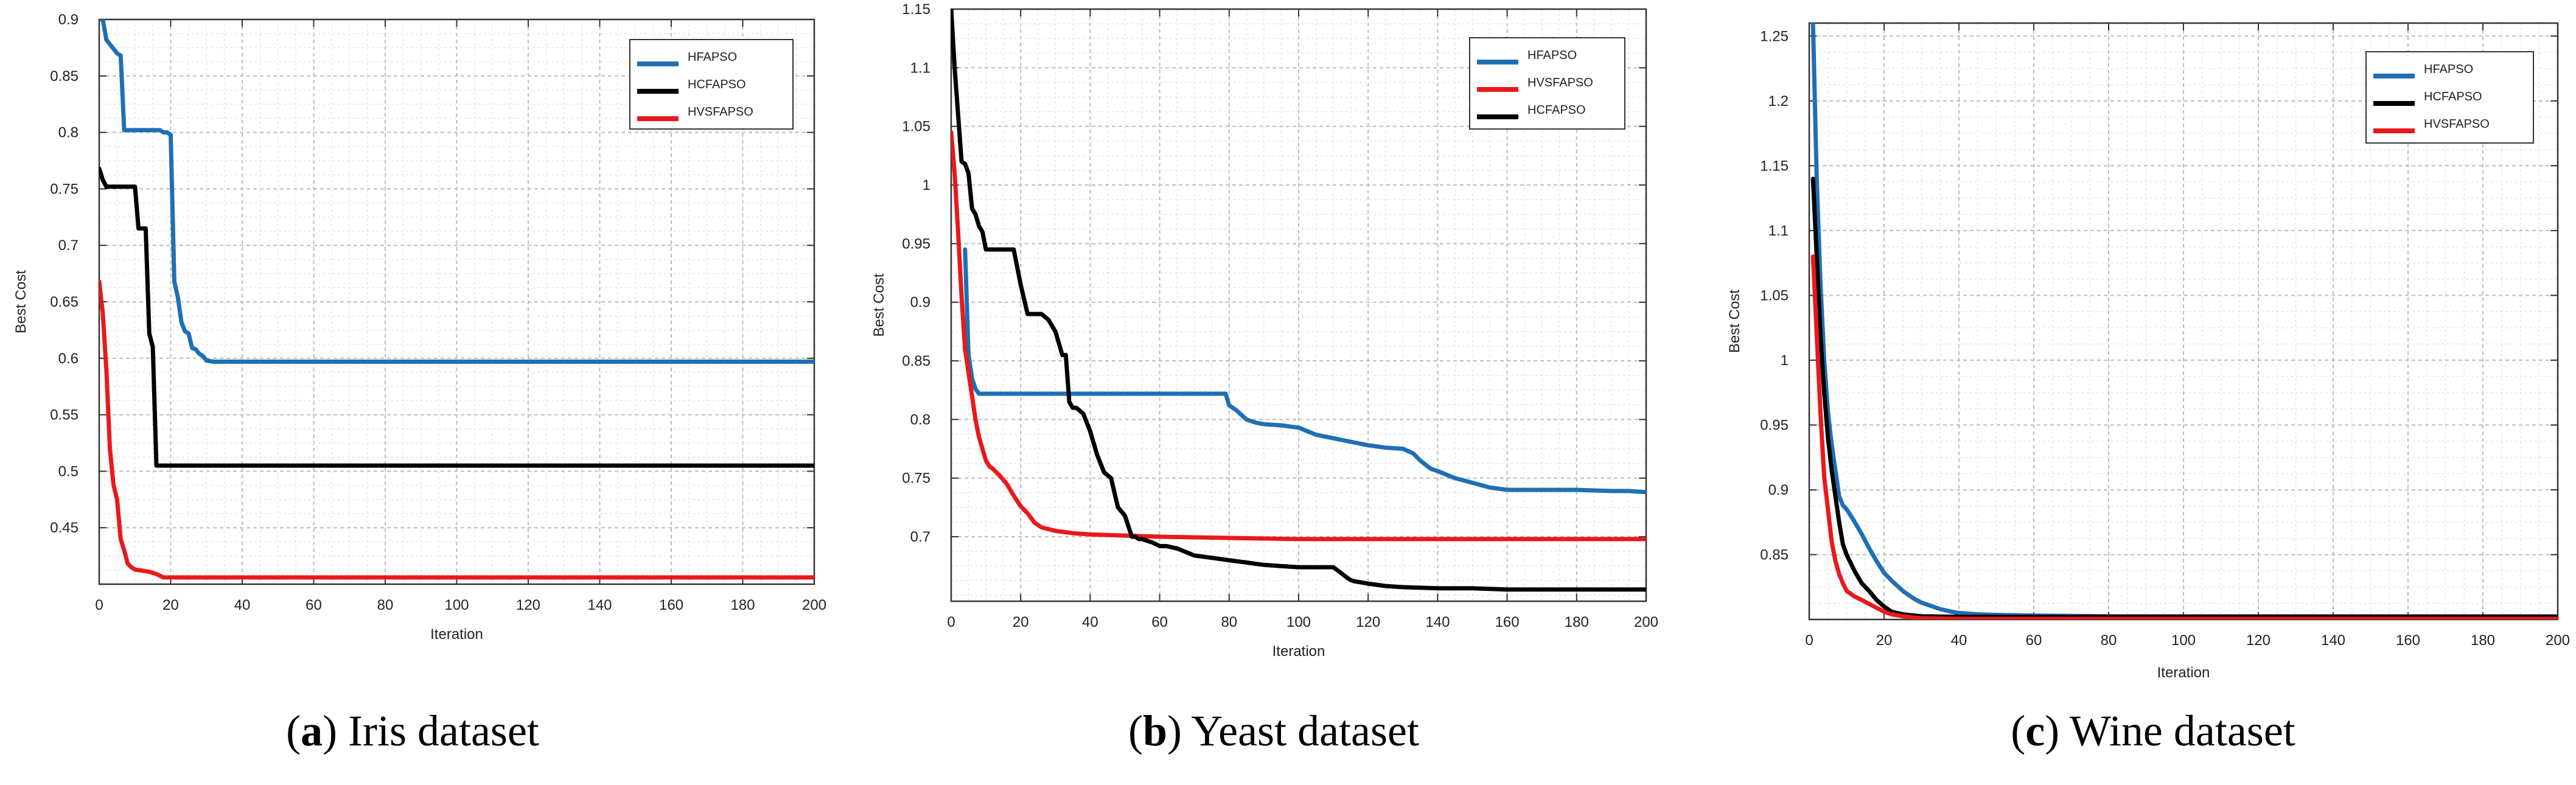  Describe the element at coordinates (1155, 730) in the screenshot. I see `caption-letter: b` at that location.